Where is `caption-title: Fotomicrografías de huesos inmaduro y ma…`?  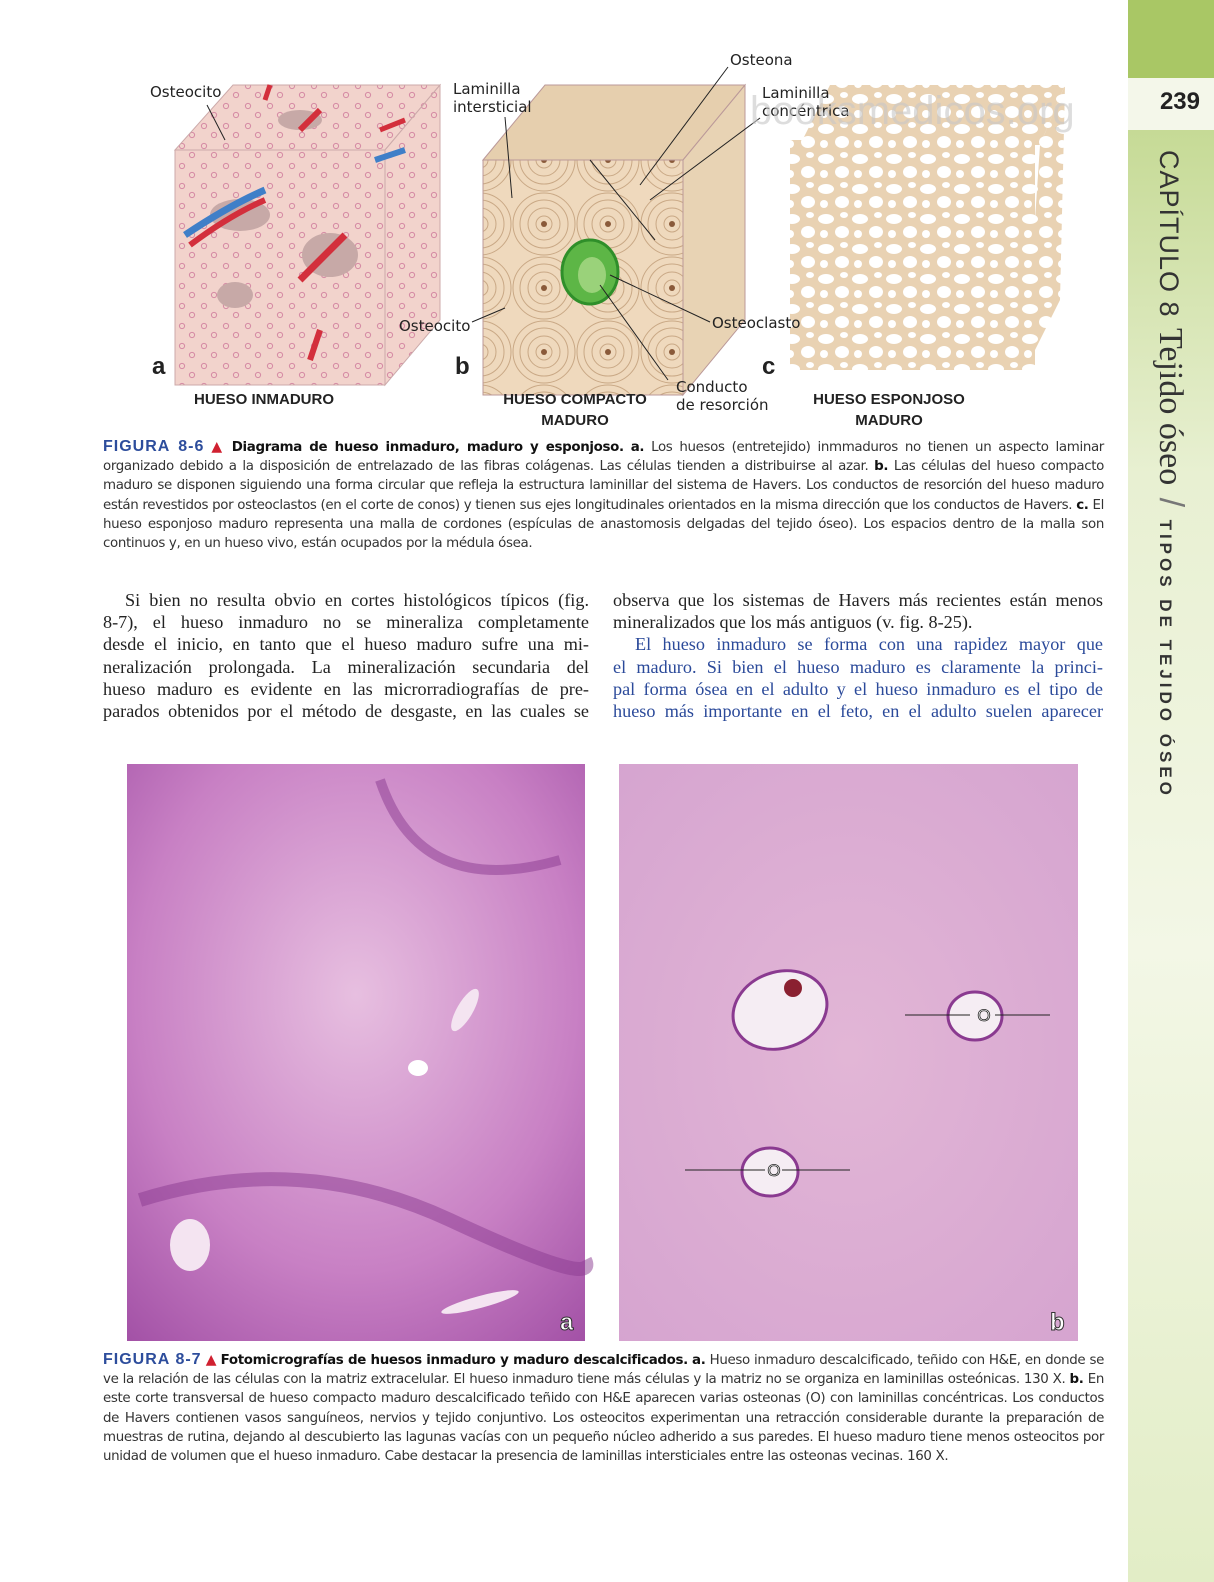
caption-title: Fotomicrografías de huesos inmaduro y ma… is located at coordinates (454, 1360).